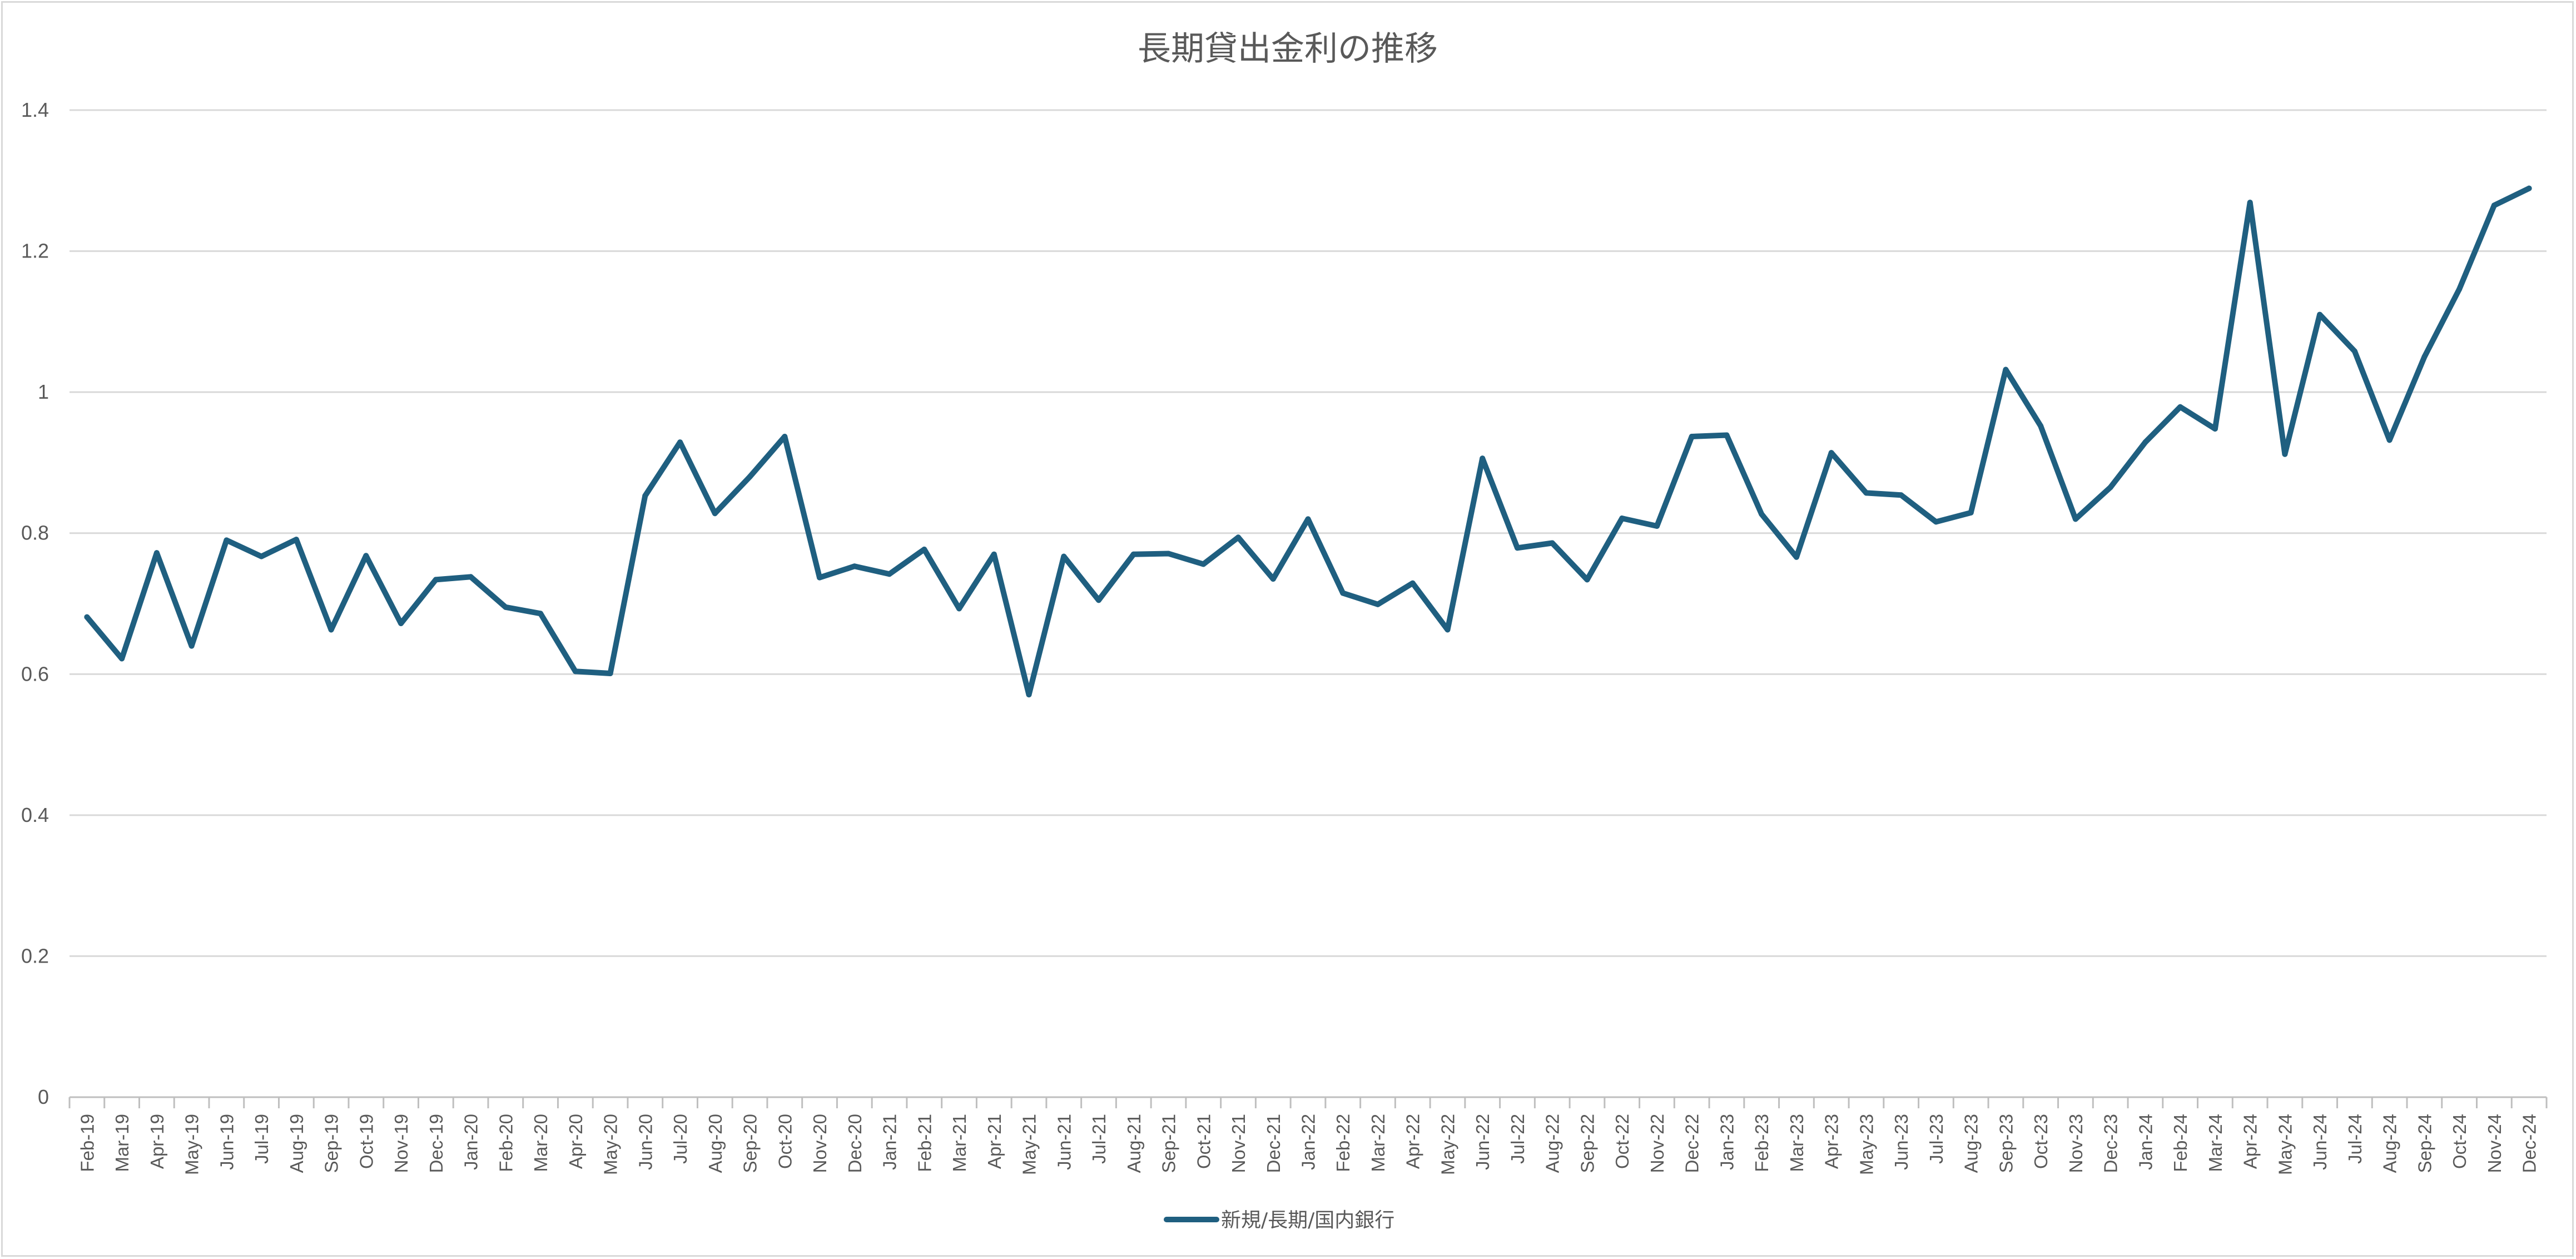 The width and height of the screenshot is (2576, 1259). Describe the element at coordinates (994, 1141) in the screenshot. I see `x-tick-label: Apr-21` at that location.